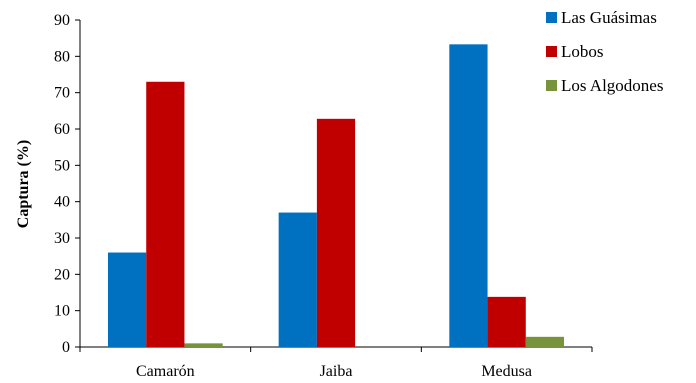 This screenshot has width=696, height=383. I want to click on y-tick-label: 30, so click(62, 238).